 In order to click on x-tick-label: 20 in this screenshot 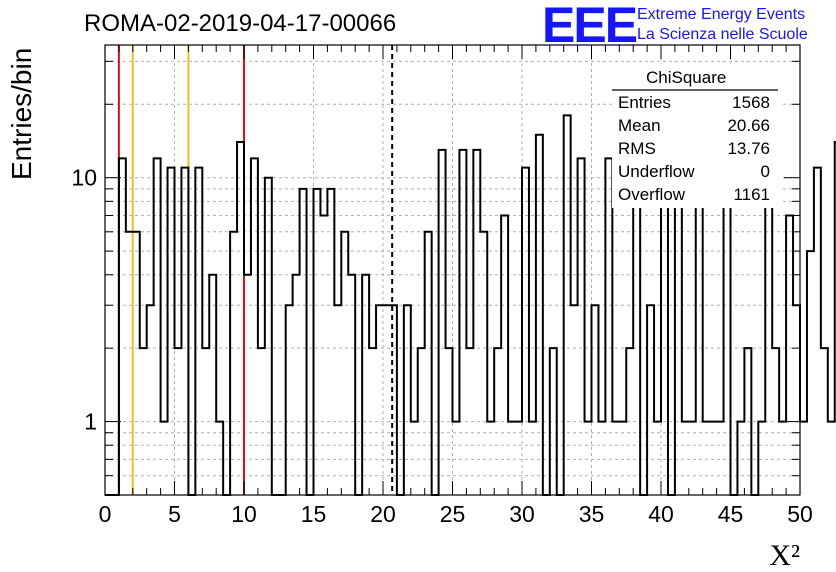, I will do `click(383, 514)`.